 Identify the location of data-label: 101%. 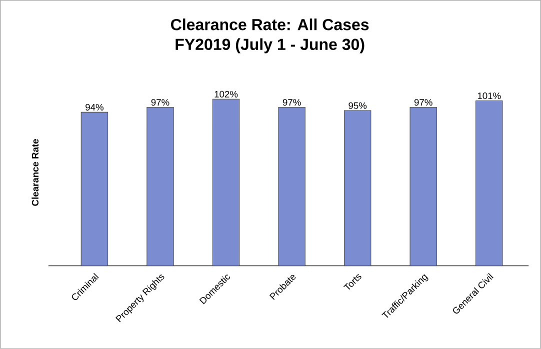
(489, 96).